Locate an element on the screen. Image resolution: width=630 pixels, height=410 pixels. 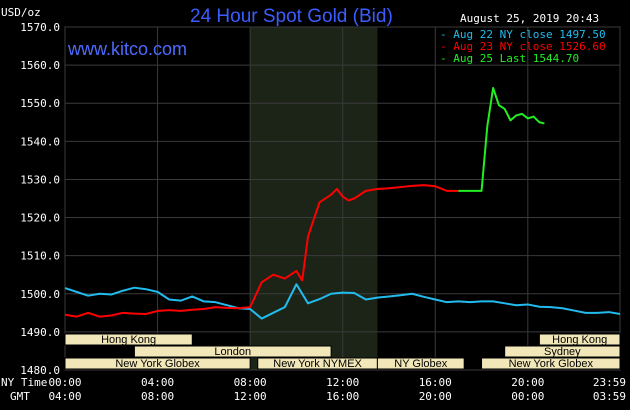
legend-item-aug25: - Aug 25 Last 1544.70 is located at coordinates (509, 58).